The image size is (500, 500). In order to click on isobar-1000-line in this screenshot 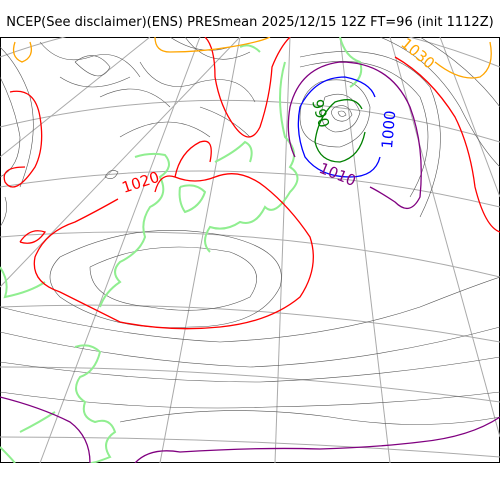, I will do `click(339, 127)`.